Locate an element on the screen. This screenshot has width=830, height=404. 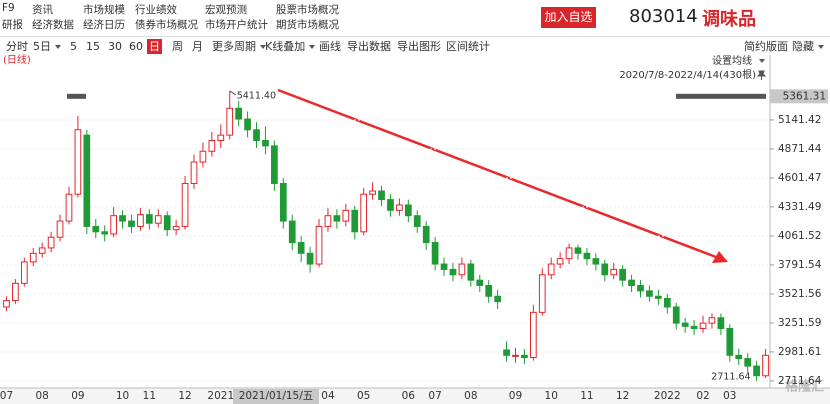
watermark: 格隆汇 is located at coordinates (804, 387).